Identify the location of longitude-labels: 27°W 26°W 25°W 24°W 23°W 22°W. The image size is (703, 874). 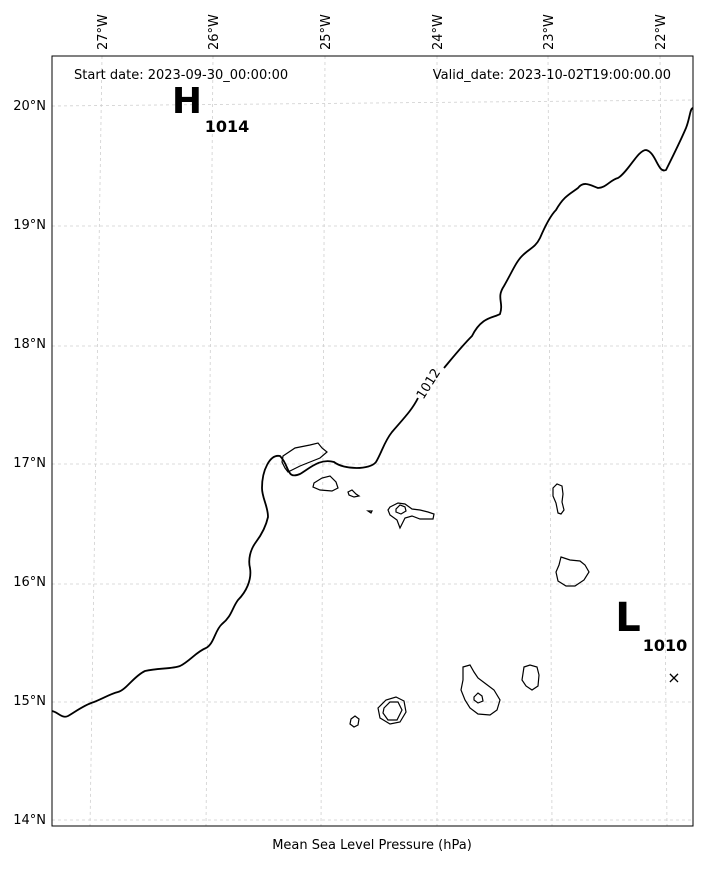
(382, 32).